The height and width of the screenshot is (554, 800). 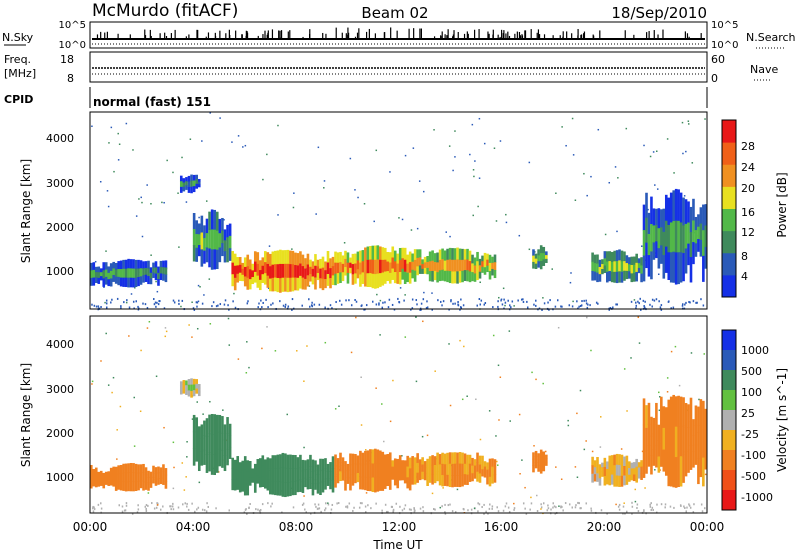 What do you see at coordinates (718, 59) in the screenshot?
I see `nave-tick-top: 60` at bounding box center [718, 59].